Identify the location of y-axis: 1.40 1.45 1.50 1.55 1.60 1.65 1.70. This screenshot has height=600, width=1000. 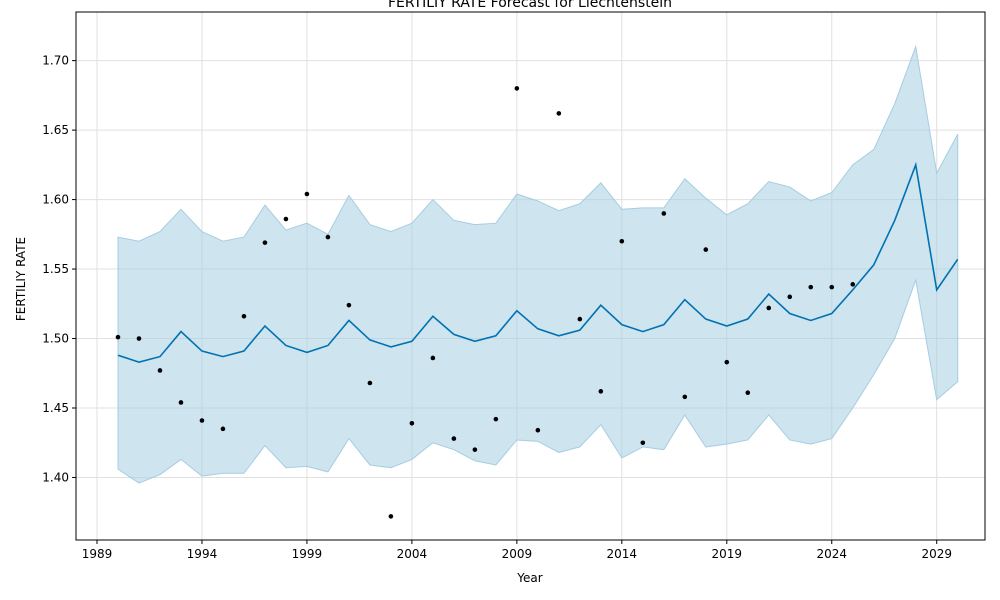
(59, 269).